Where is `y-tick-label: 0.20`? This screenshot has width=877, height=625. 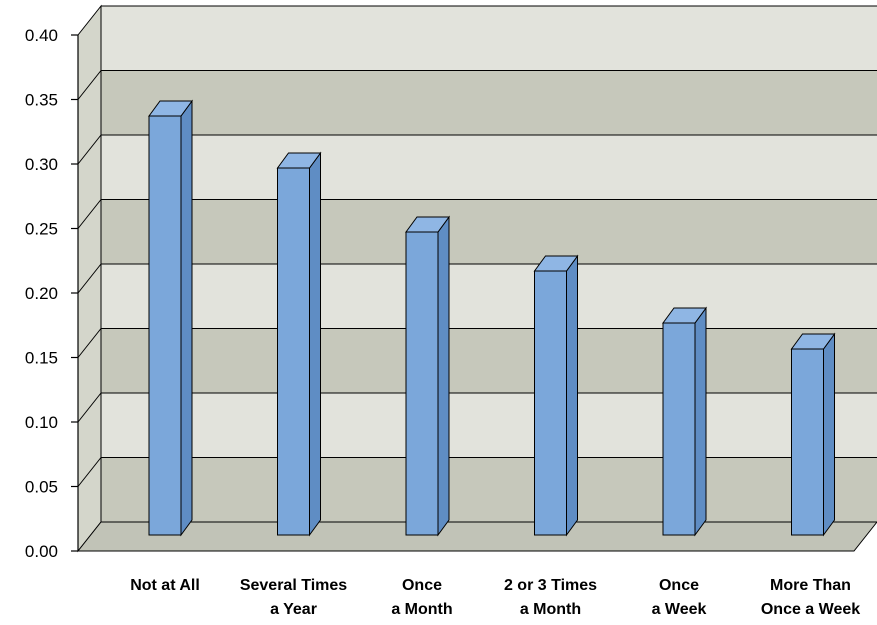
y-tick-label: 0.20 is located at coordinates (41, 293).